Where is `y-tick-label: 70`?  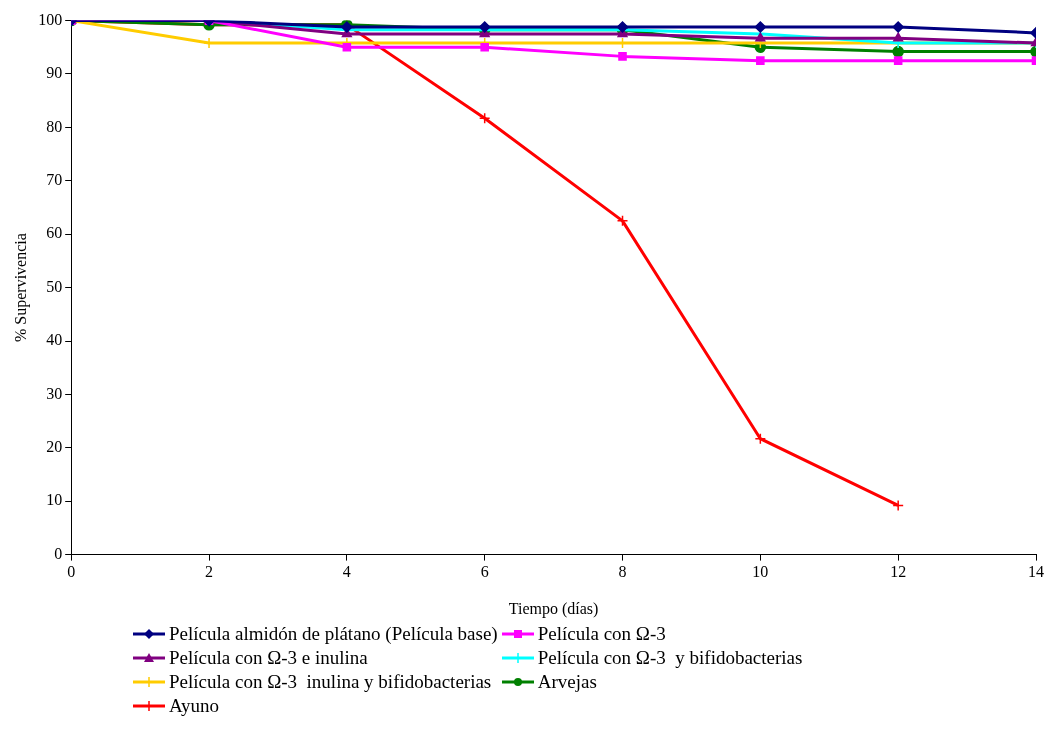
y-tick-label: 70 is located at coordinates (54, 179).